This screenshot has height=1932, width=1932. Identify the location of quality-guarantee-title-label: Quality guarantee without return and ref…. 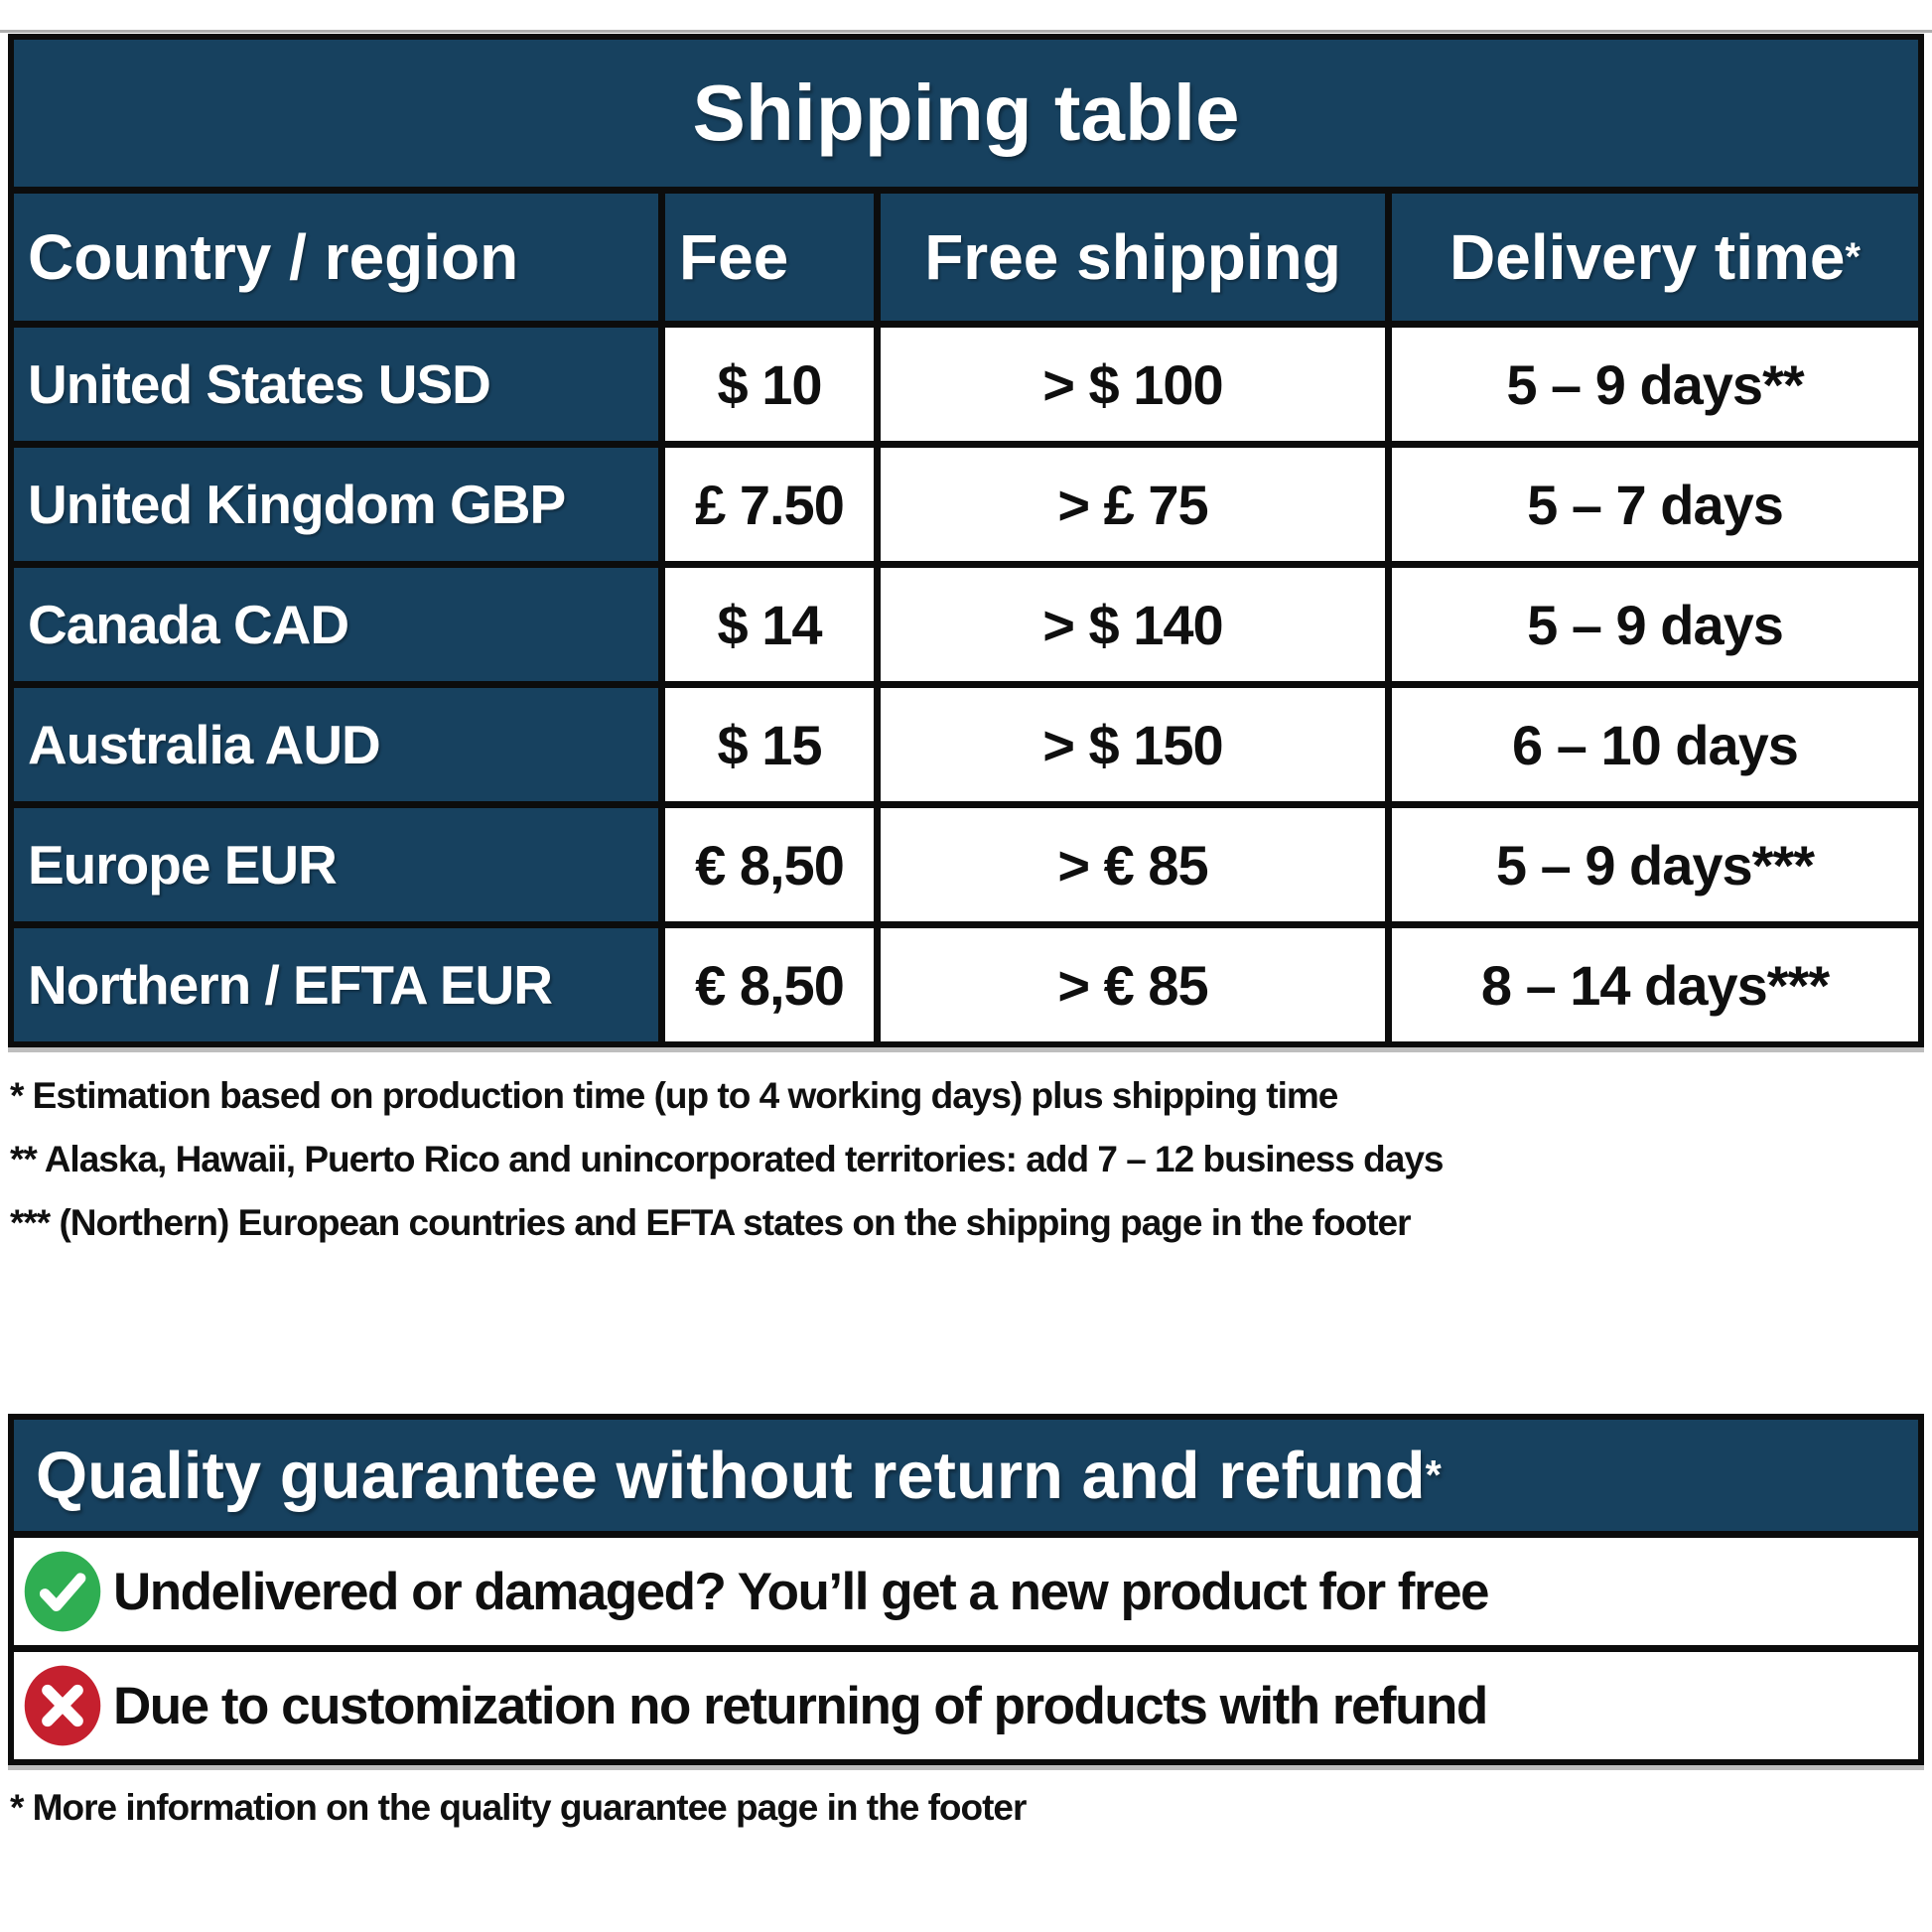
(731, 1475).